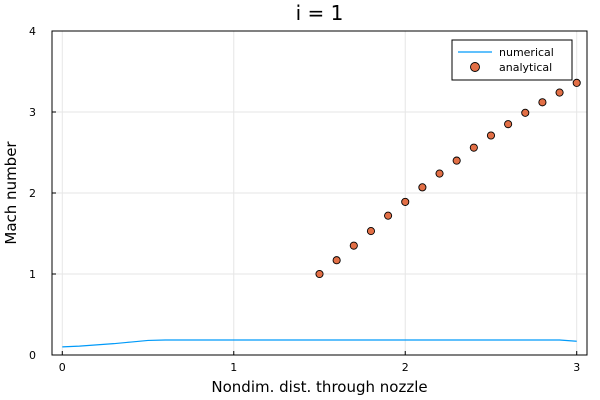 The image size is (600, 400). I want to click on x-tick-label: 0, so click(62, 367).